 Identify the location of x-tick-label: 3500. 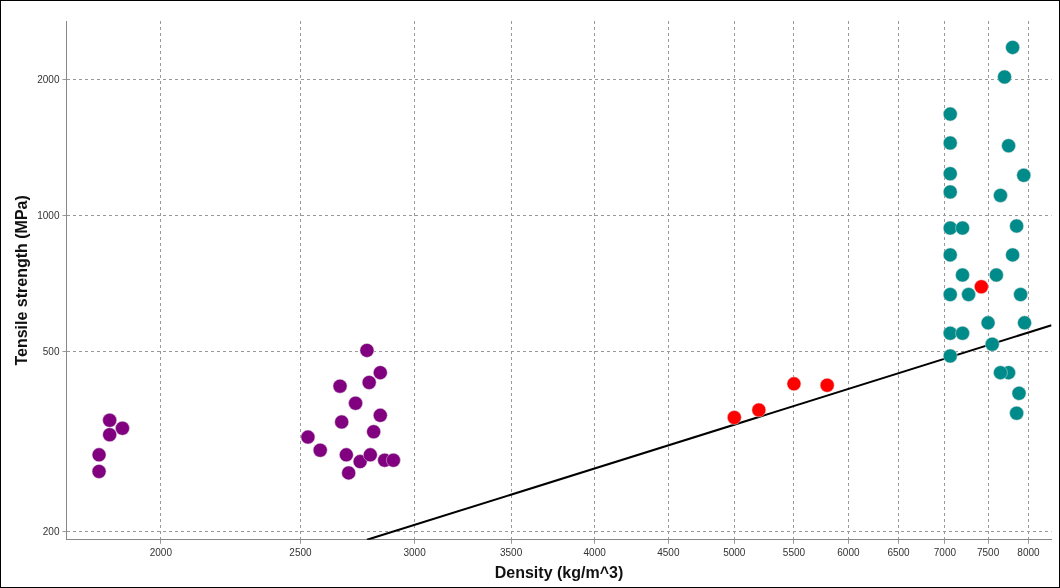
(511, 552).